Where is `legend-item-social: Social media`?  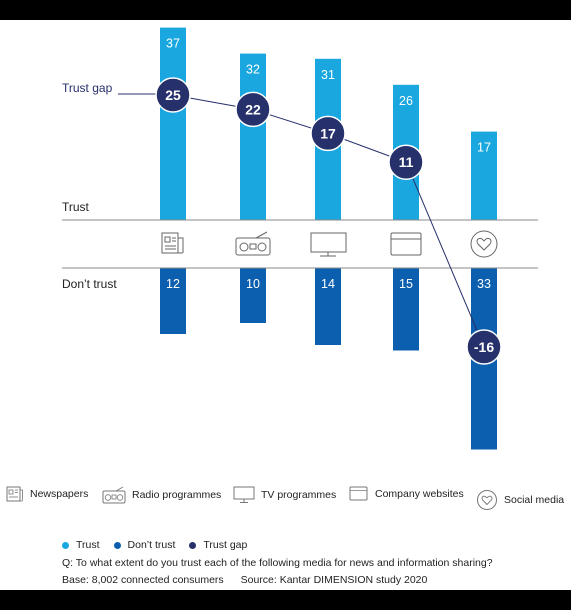 legend-item-social: Social media is located at coordinates (520, 500).